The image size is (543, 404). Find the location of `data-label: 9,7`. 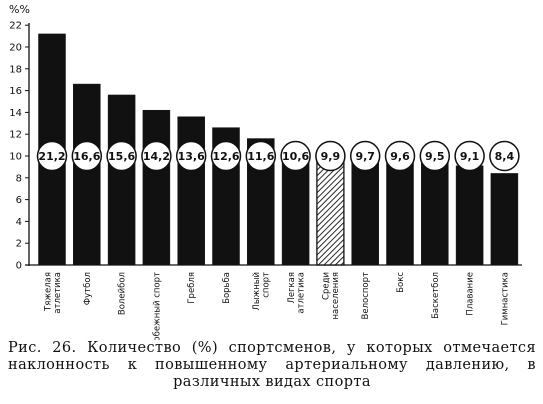

data-label: 9,7 is located at coordinates (365, 156).